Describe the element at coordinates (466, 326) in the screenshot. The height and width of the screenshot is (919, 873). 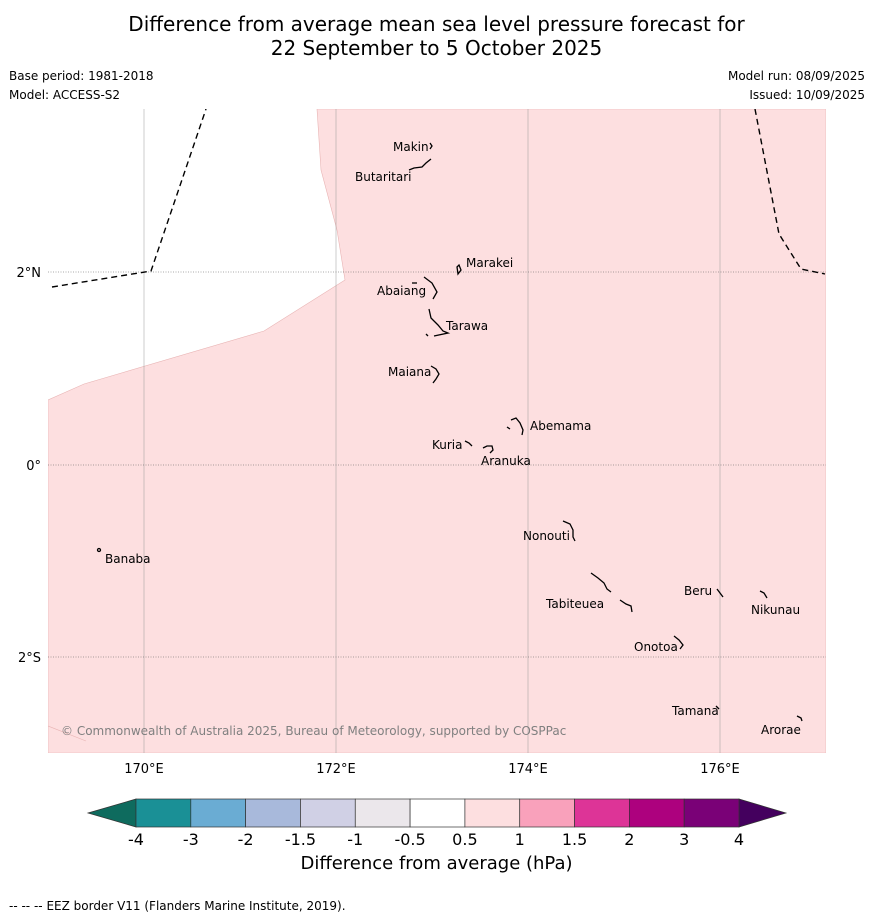
I see `label-tarawa: Tarawa` at that location.